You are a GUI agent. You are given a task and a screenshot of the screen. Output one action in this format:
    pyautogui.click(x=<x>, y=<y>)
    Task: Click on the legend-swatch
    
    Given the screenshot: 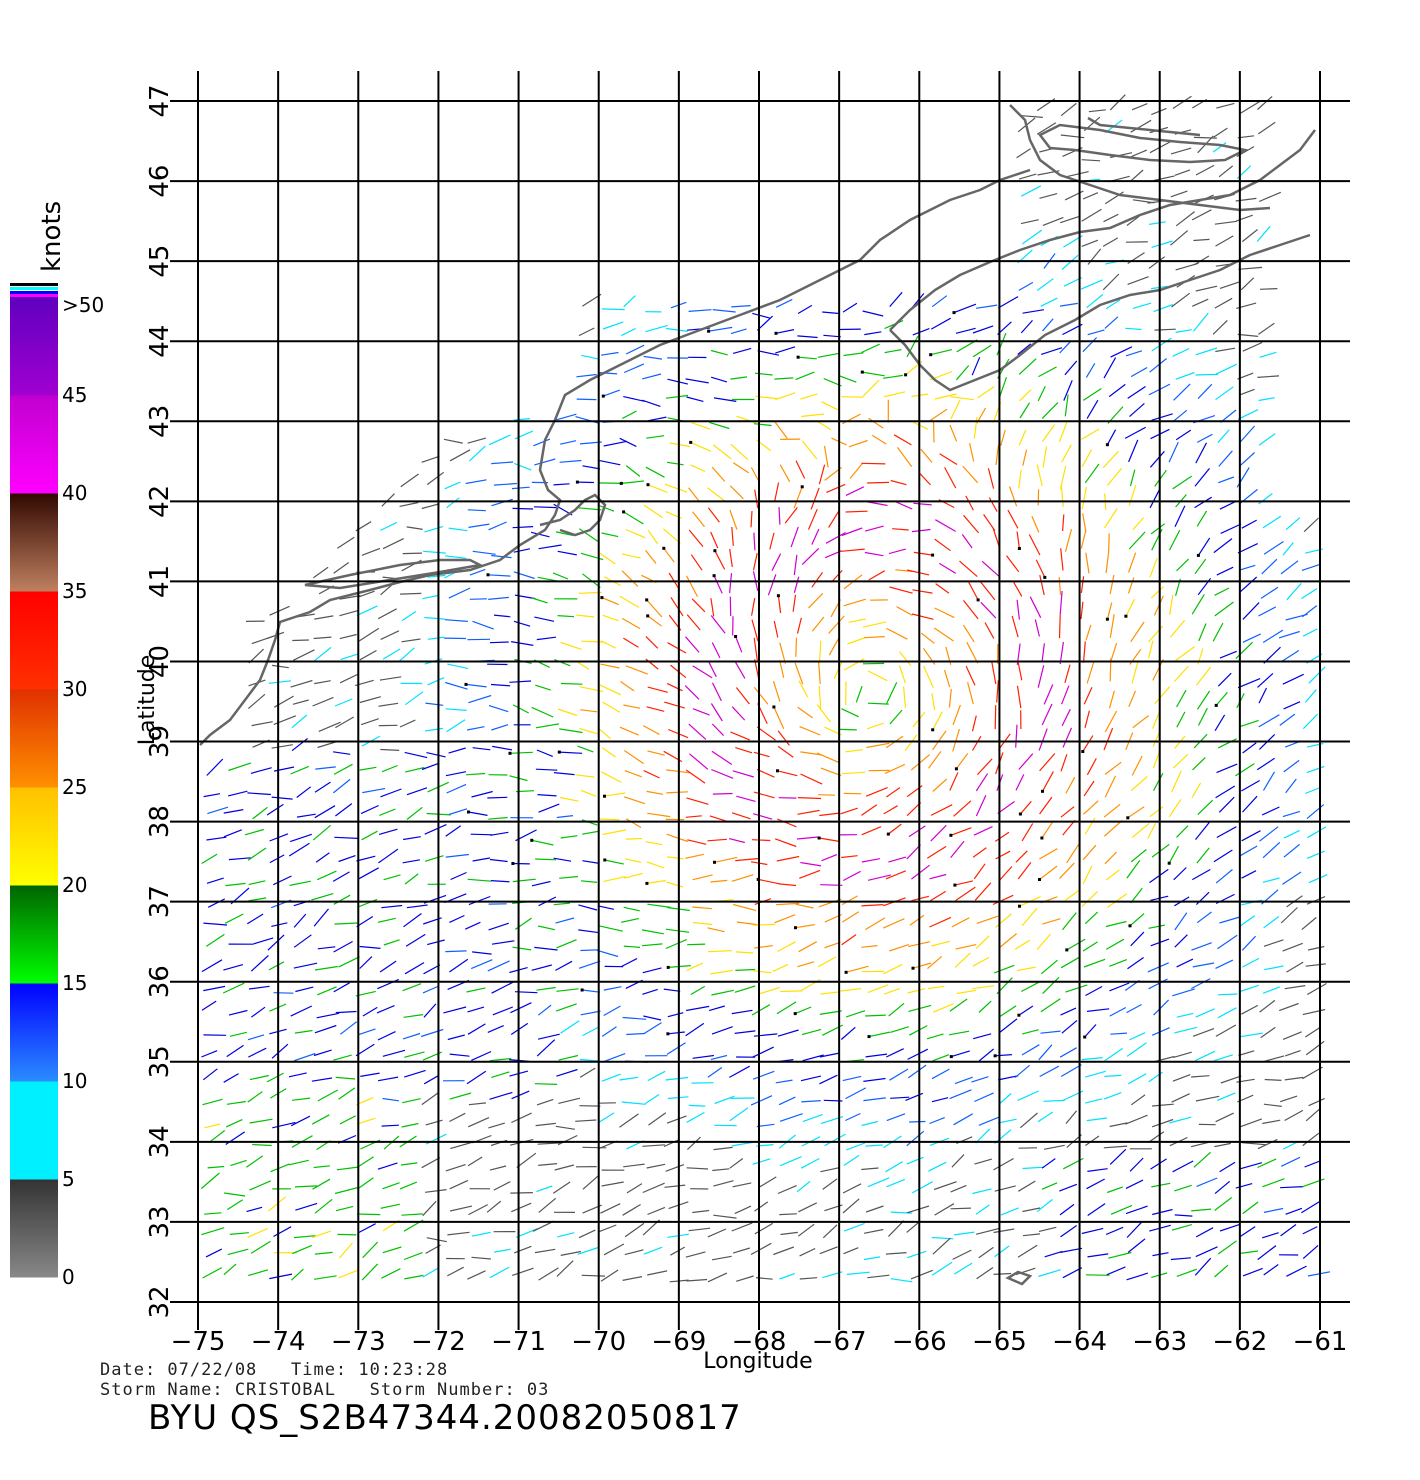 What is the action you would take?
    pyautogui.click(x=34, y=836)
    